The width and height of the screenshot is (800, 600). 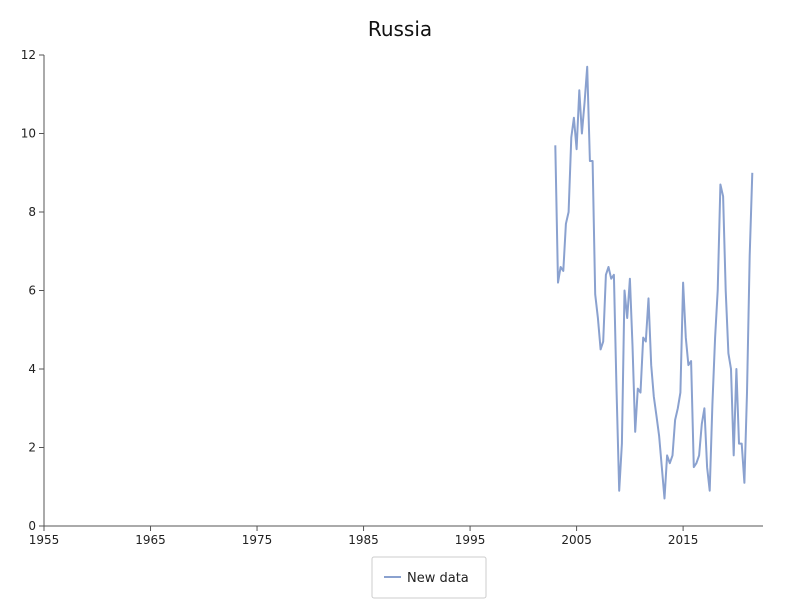 I want to click on y-axis: 0 2 4 6 8 10 12, so click(x=33, y=290).